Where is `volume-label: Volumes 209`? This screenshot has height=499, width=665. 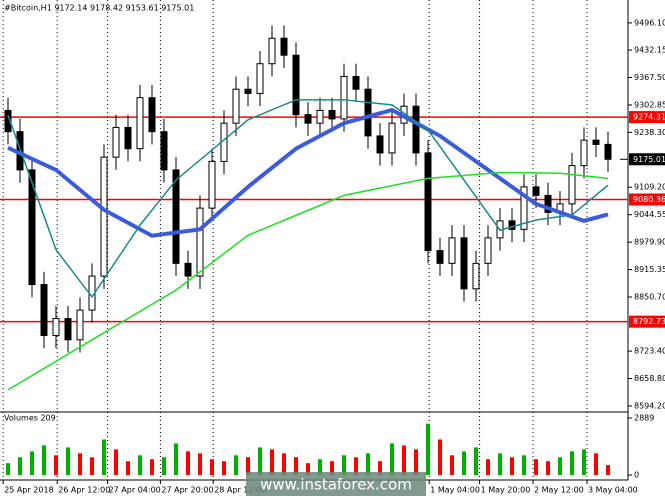 volume-label: Volumes 209 is located at coordinates (30, 418).